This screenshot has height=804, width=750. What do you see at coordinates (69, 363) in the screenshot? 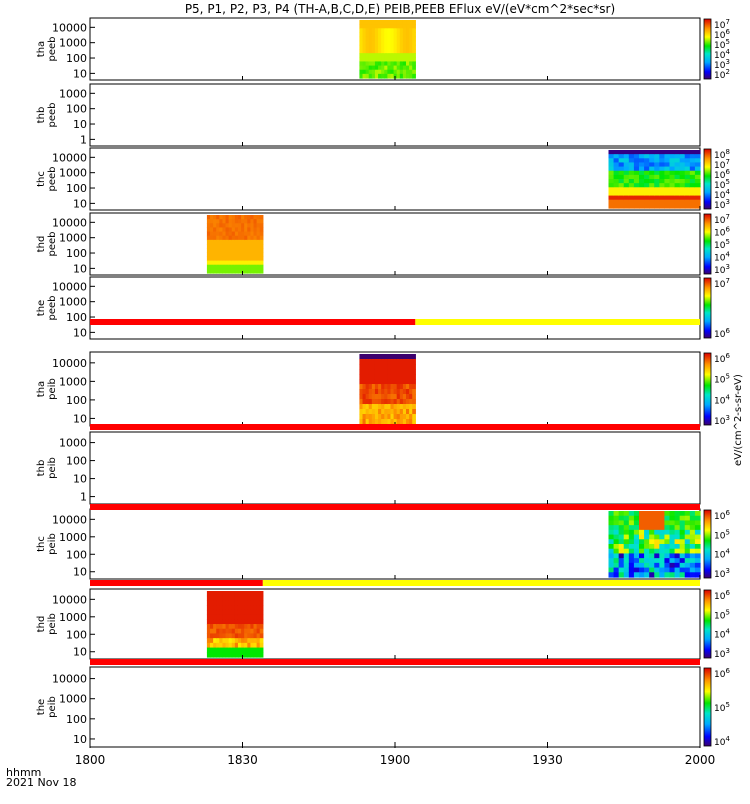
I see `y-tick-label: 10000` at bounding box center [69, 363].